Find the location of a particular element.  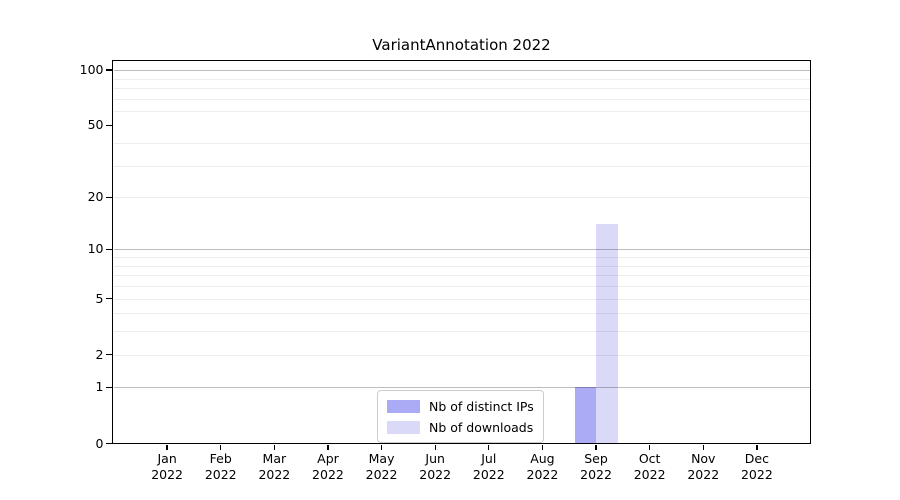

x-tick-label: Sep 2022 is located at coordinates (596, 466).